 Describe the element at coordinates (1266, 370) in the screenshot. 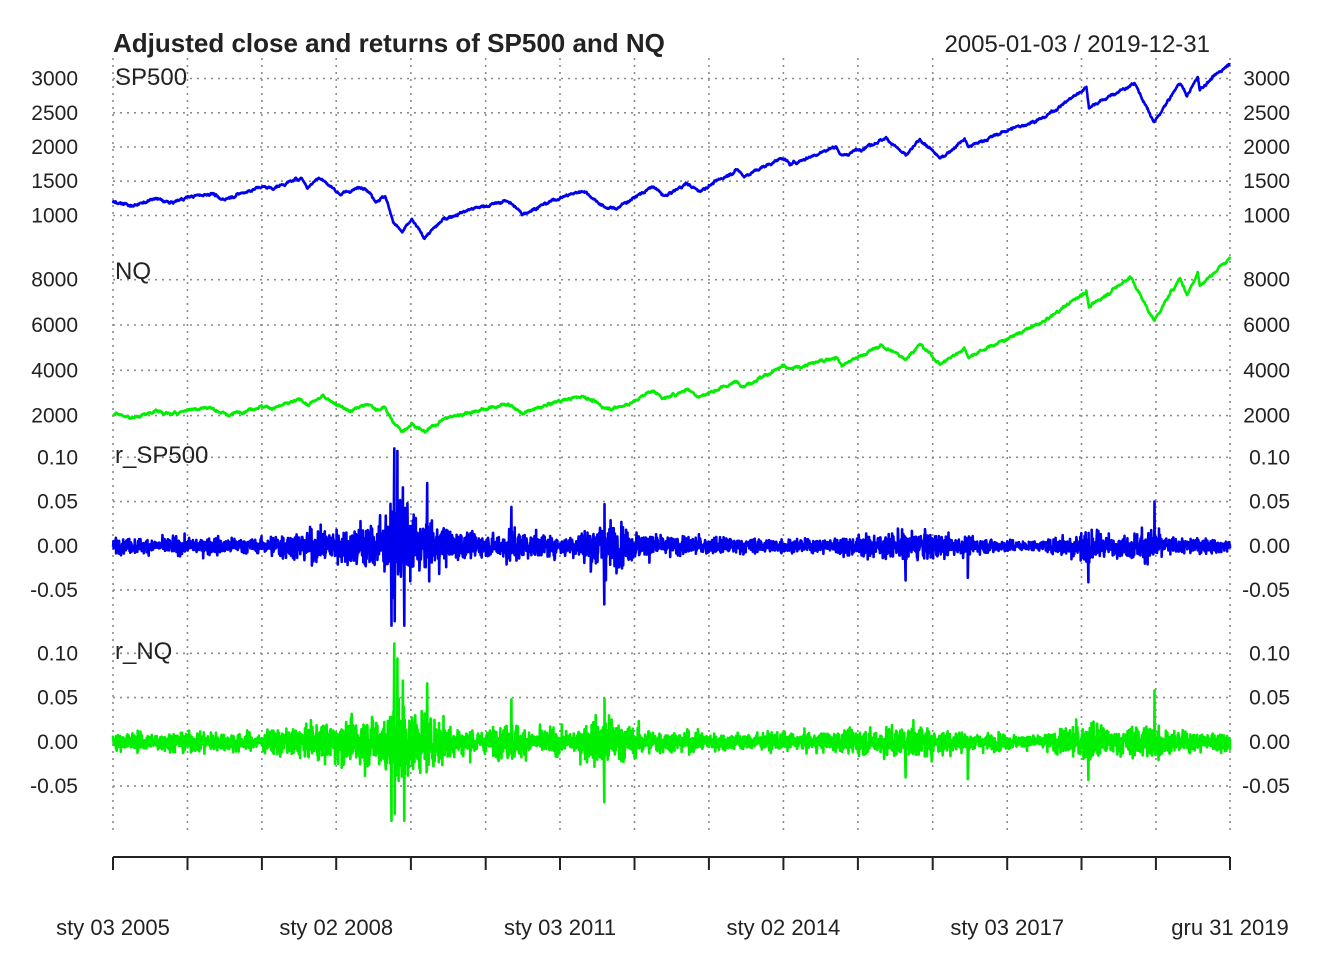

I see `y-tick-label-right: 4000` at that location.